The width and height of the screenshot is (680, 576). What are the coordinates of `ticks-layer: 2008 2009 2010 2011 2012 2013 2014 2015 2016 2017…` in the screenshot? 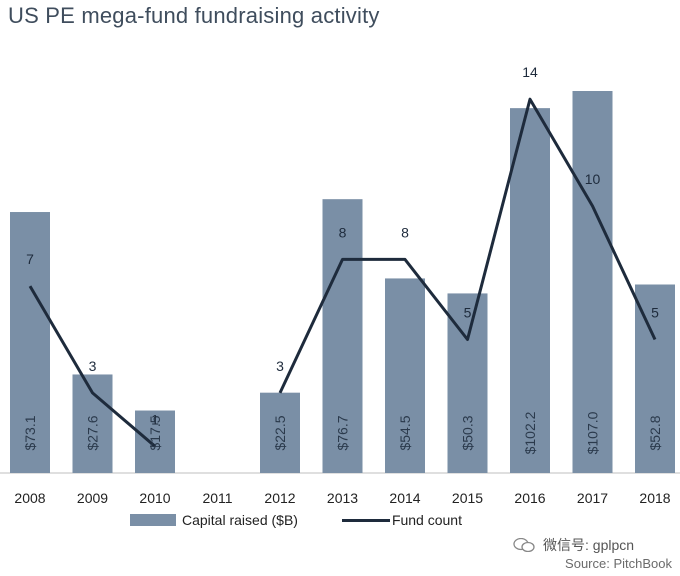 It's located at (342, 498).